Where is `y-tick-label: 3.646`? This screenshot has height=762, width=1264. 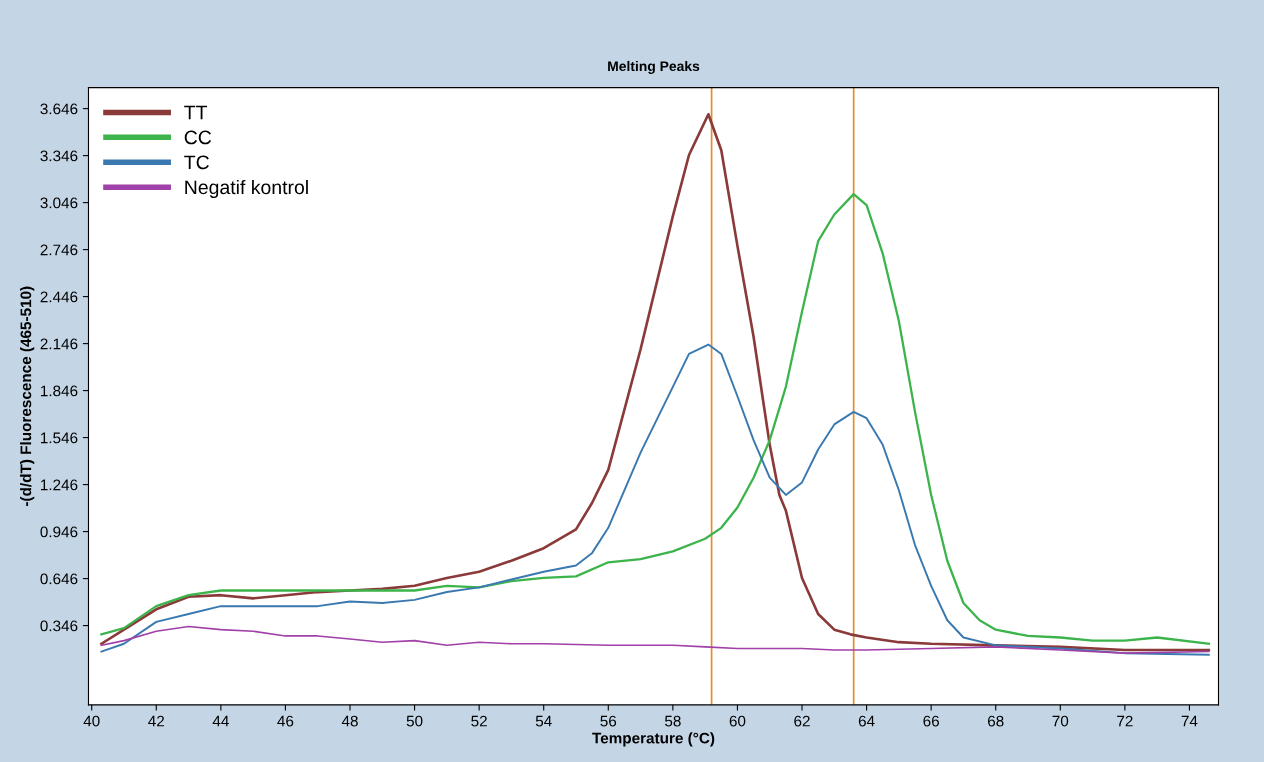
y-tick-label: 3.646 is located at coordinates (59, 109).